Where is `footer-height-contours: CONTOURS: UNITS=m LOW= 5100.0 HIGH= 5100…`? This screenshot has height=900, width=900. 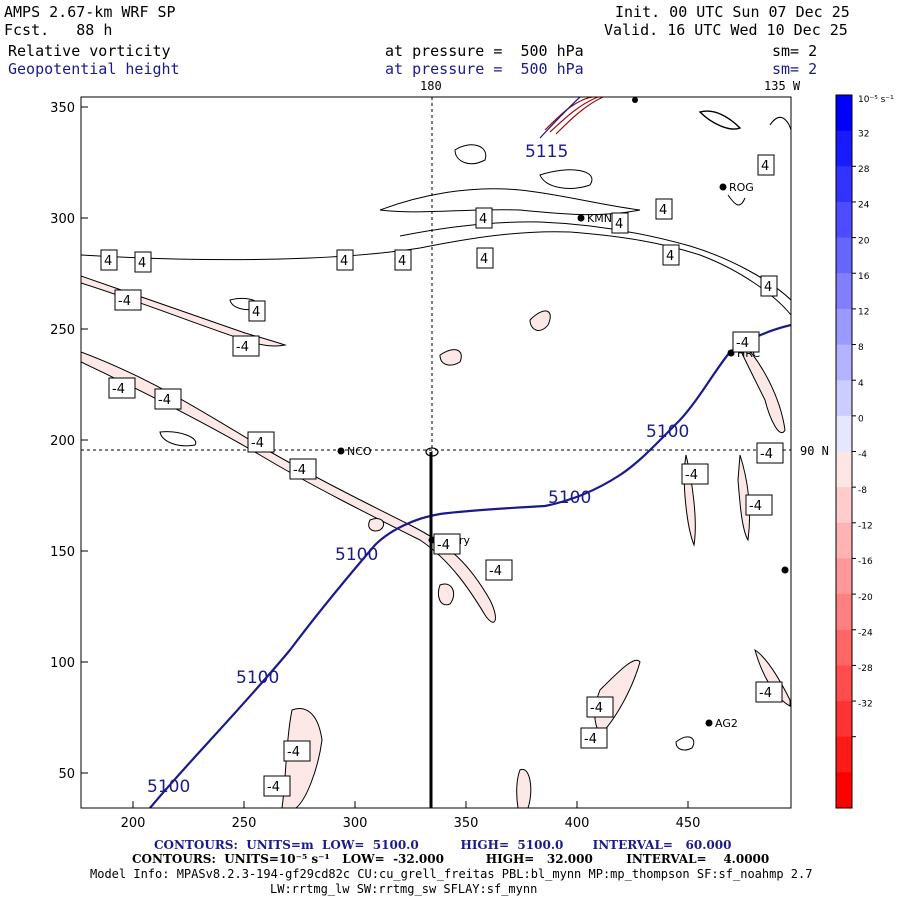 footer-height-contours: CONTOURS: UNITS=m LOW= 5100.0 HIGH= 5100… is located at coordinates (443, 845).